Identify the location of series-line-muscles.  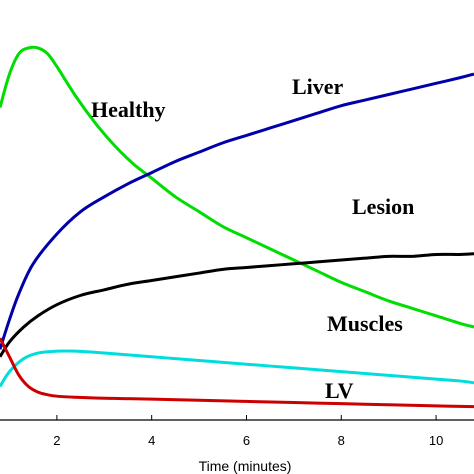
(237, 368).